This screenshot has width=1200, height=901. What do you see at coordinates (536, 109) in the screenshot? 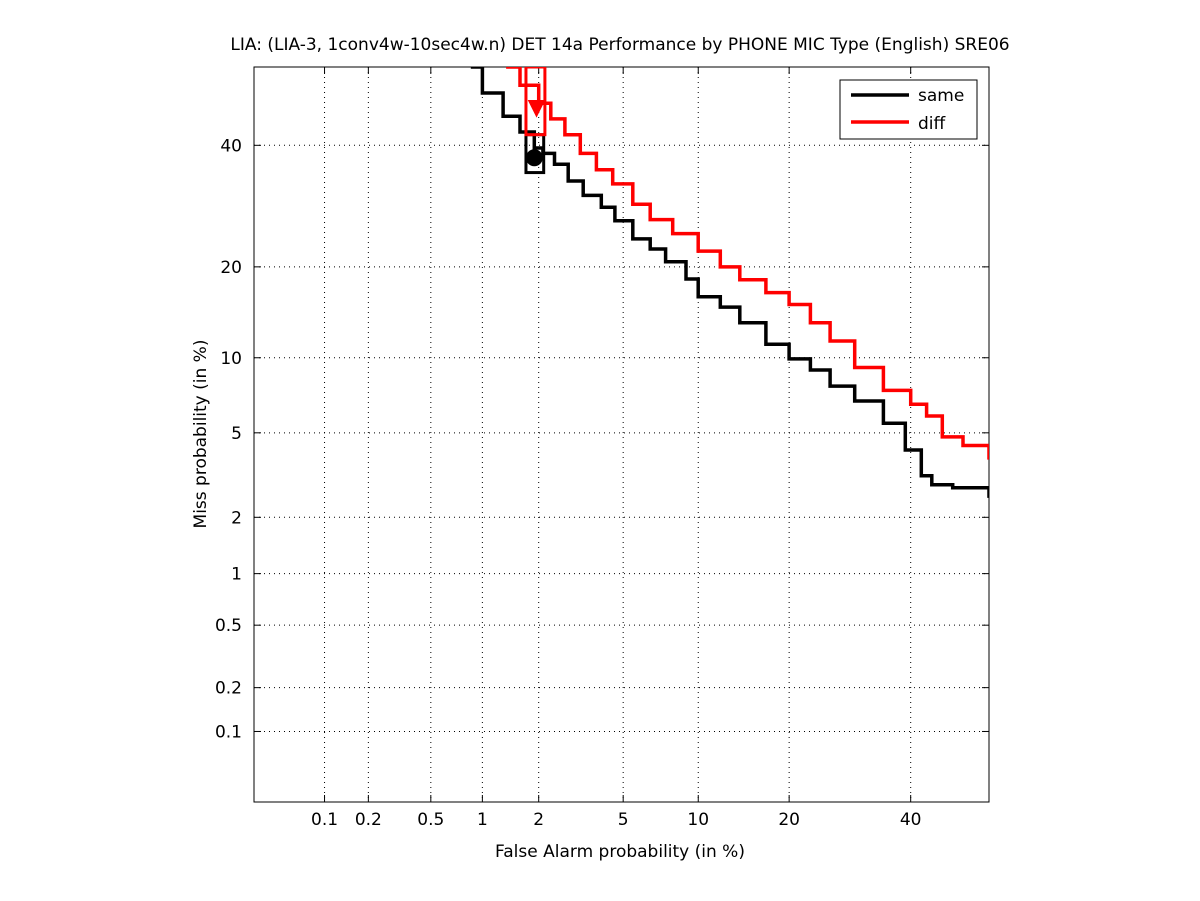
I see `min-dcf-marker-diff` at bounding box center [536, 109].